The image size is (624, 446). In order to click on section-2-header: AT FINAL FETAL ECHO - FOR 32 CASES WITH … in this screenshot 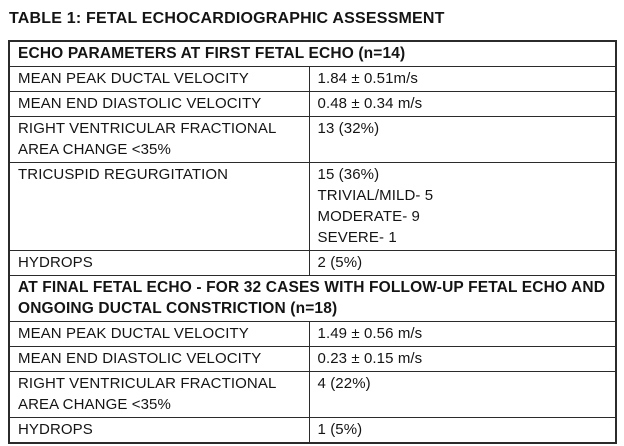, I will do `click(312, 298)`.